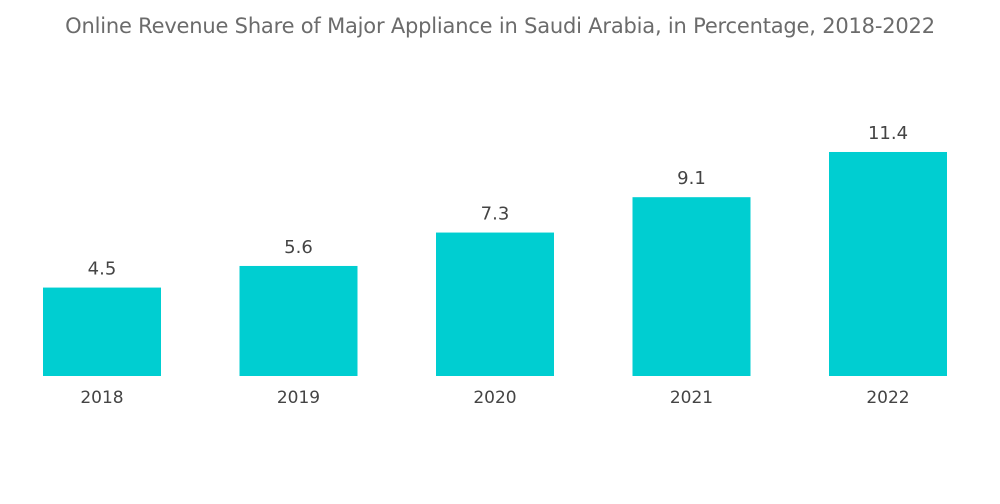 This screenshot has width=1000, height=504. I want to click on value-label-2020: 7.3, so click(495, 214).